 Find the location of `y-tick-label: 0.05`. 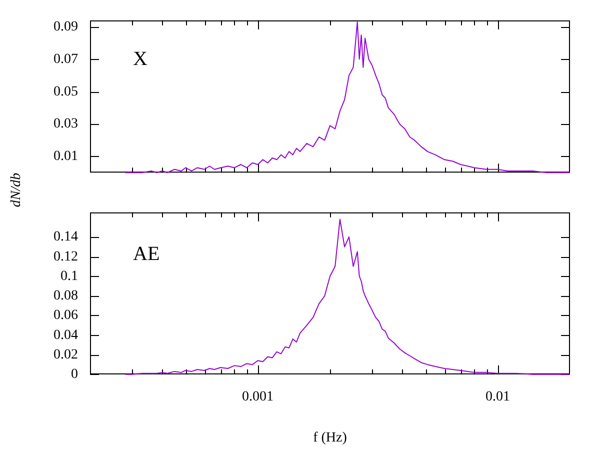

y-tick-label: 0.05 is located at coordinates (66, 92).